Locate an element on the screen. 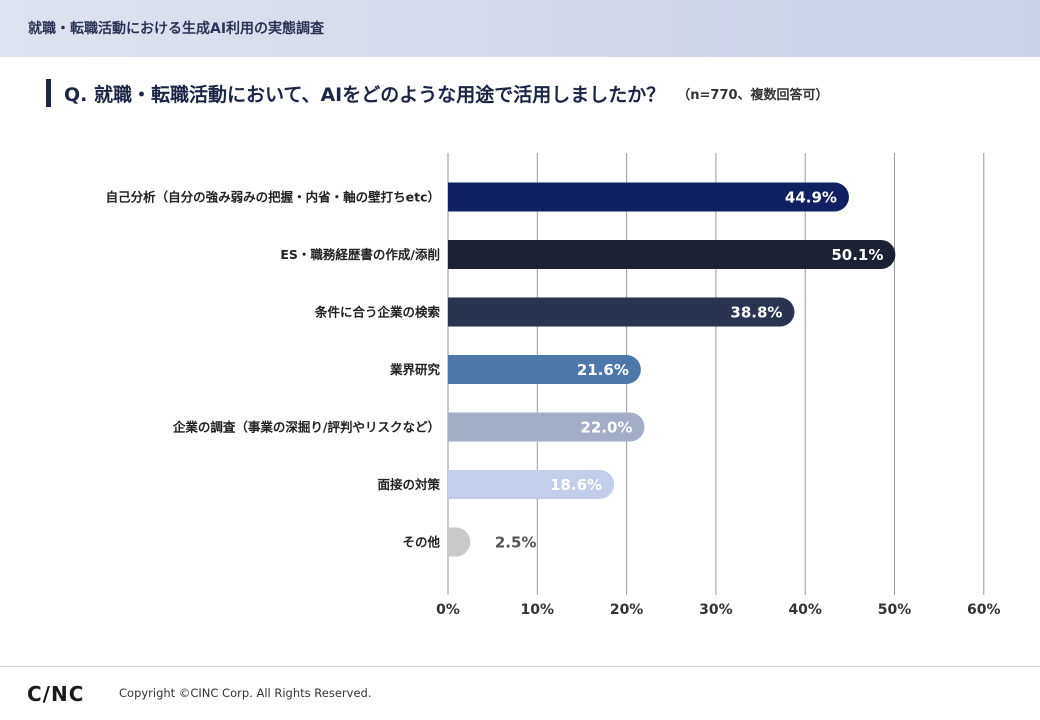 The width and height of the screenshot is (1040, 720). x-tick-label: 0% is located at coordinates (448, 610).